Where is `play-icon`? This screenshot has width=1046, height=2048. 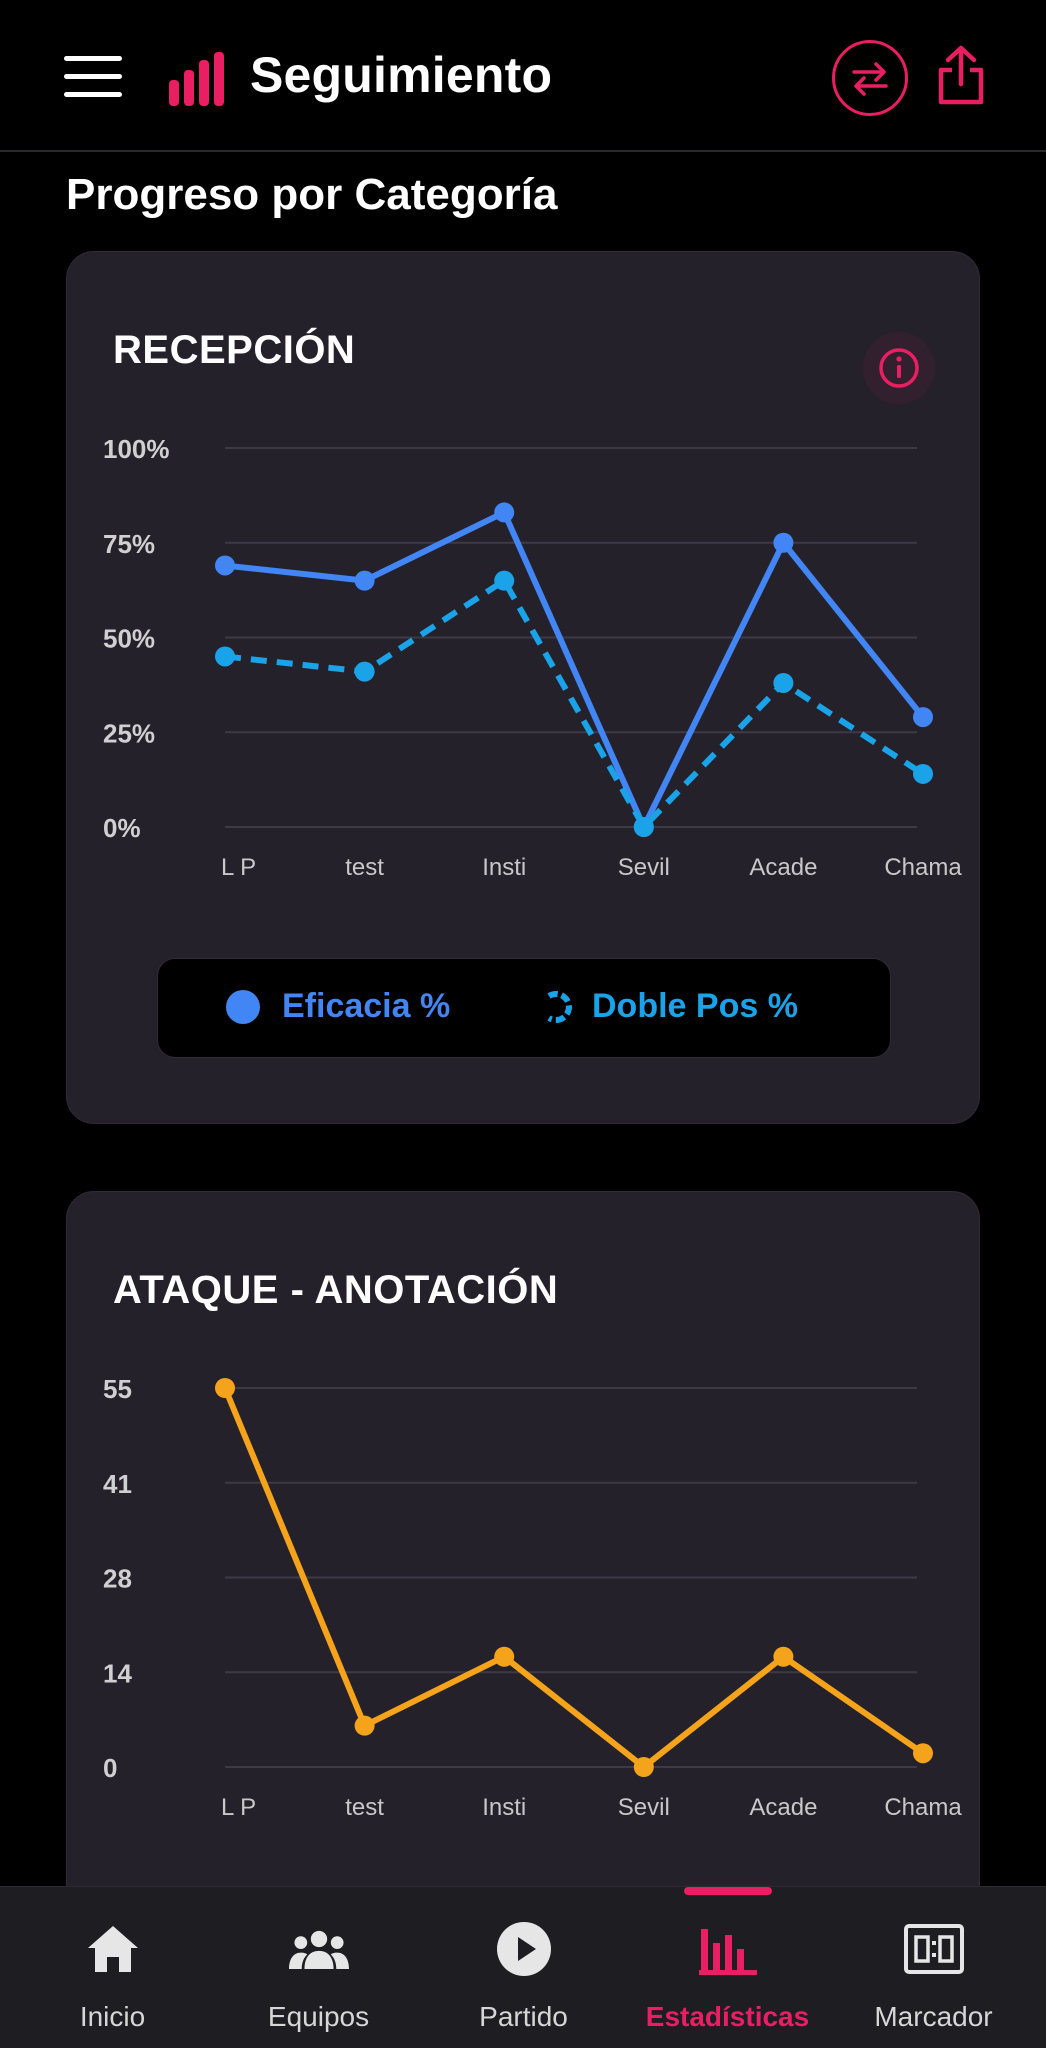
play-icon is located at coordinates (524, 1949).